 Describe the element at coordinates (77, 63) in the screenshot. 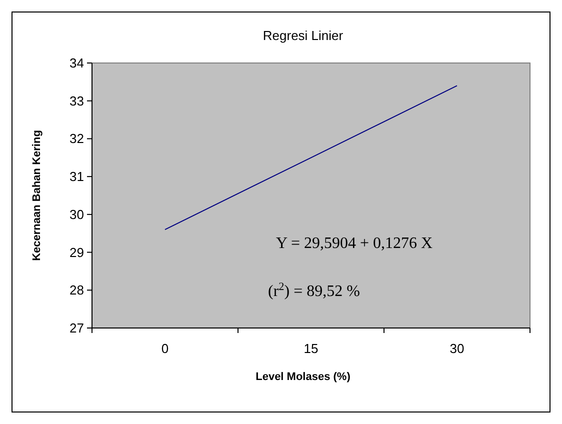

I see `y-tick-label: 34` at that location.